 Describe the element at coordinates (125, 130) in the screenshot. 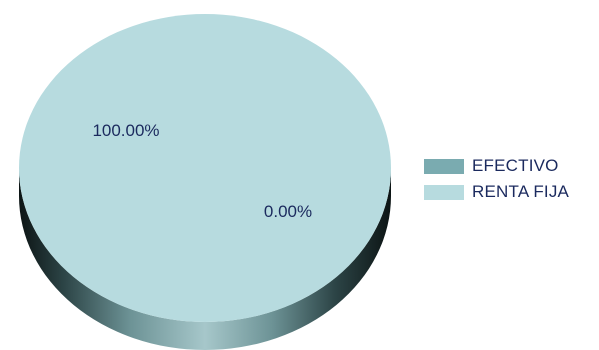

I see `slice-label-renta-fija: 100.00%` at that location.